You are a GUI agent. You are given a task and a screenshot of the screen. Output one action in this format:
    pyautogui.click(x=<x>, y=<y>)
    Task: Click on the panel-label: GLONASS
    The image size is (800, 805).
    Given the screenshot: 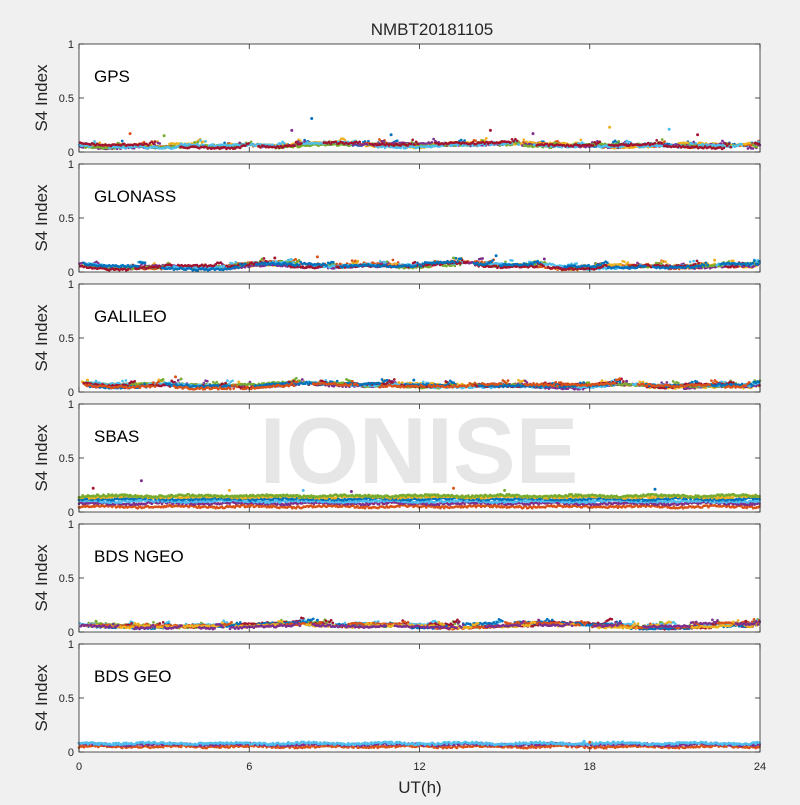 What is the action you would take?
    pyautogui.click(x=135, y=196)
    